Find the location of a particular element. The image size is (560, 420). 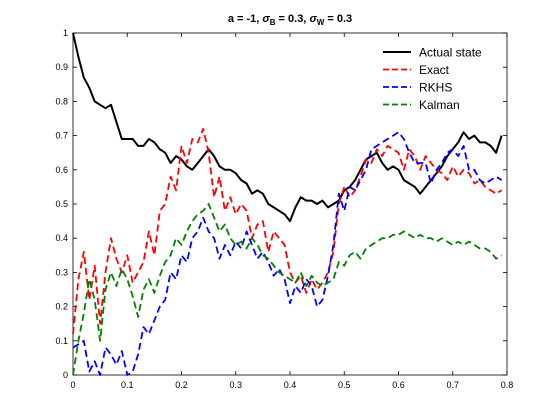

y-tick-label: 0.9 is located at coordinates (61, 67).